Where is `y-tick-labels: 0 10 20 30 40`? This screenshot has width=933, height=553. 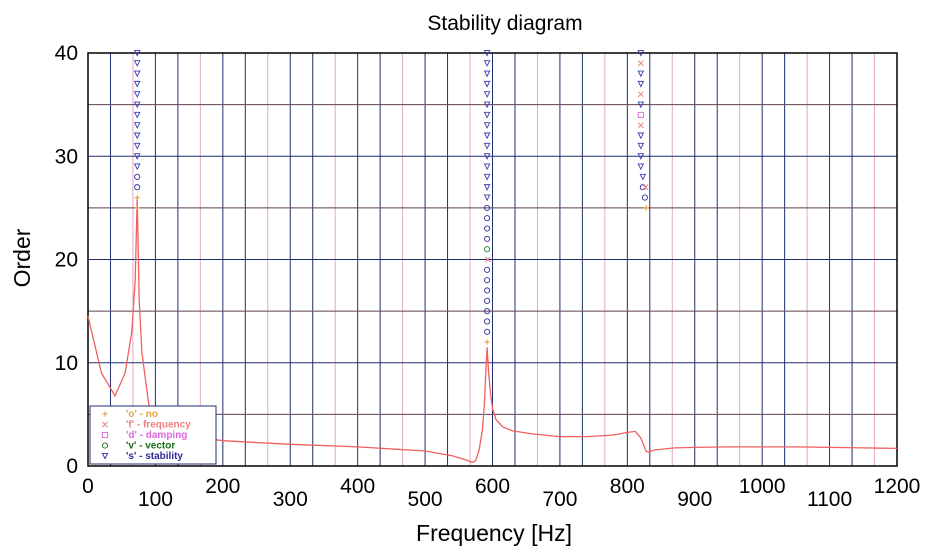 y-tick-labels: 0 10 20 30 40 is located at coordinates (66, 260).